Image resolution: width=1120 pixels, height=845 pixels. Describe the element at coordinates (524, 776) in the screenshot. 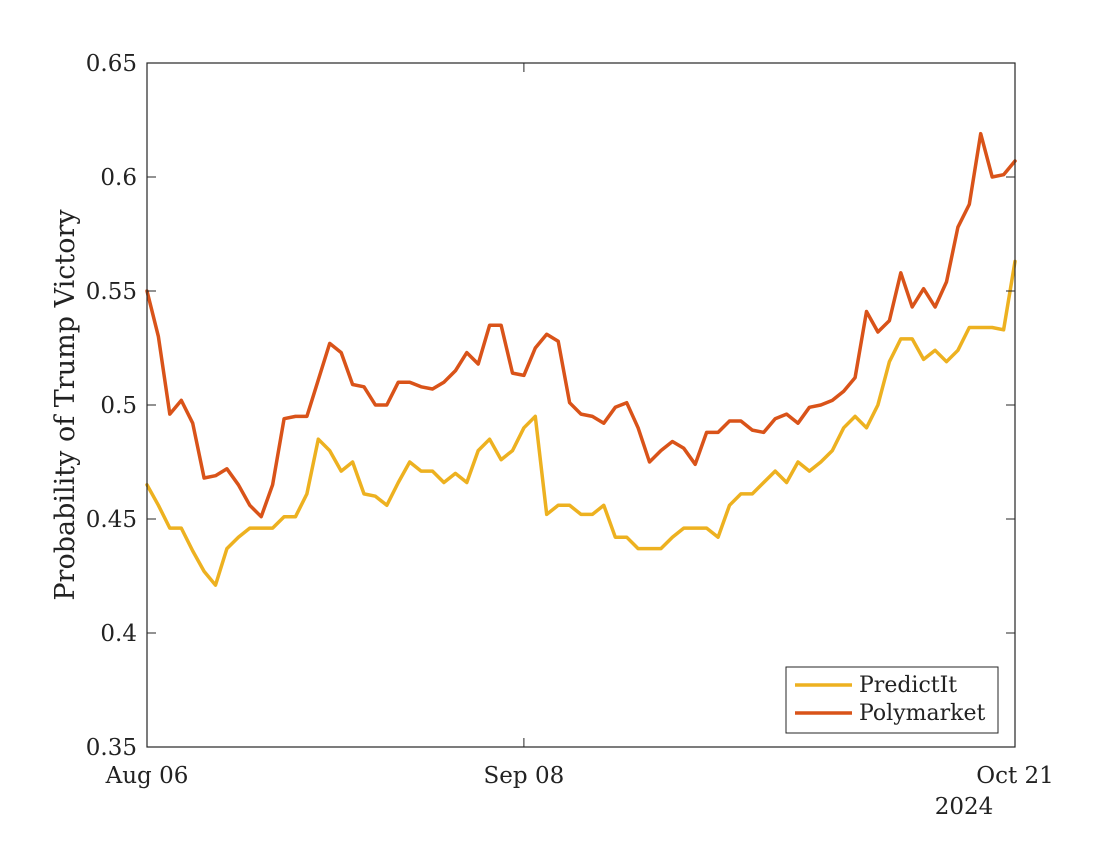

I see `x-tick-label: Sep 08` at that location.